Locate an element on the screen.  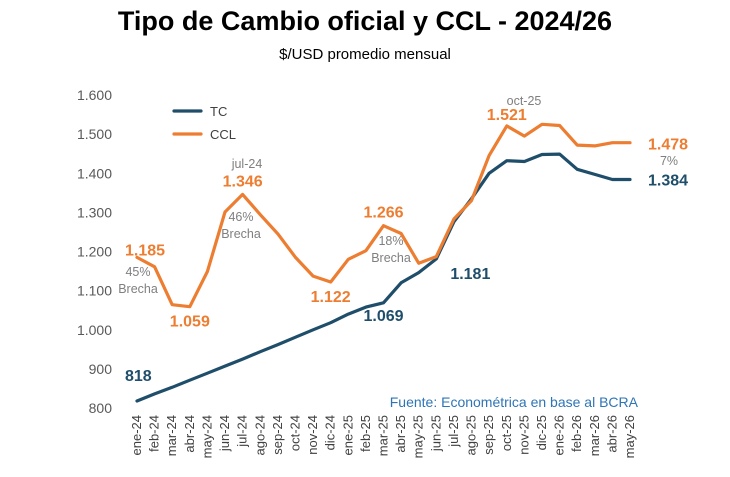
data-label-tc: 1.384 is located at coordinates (668, 181).